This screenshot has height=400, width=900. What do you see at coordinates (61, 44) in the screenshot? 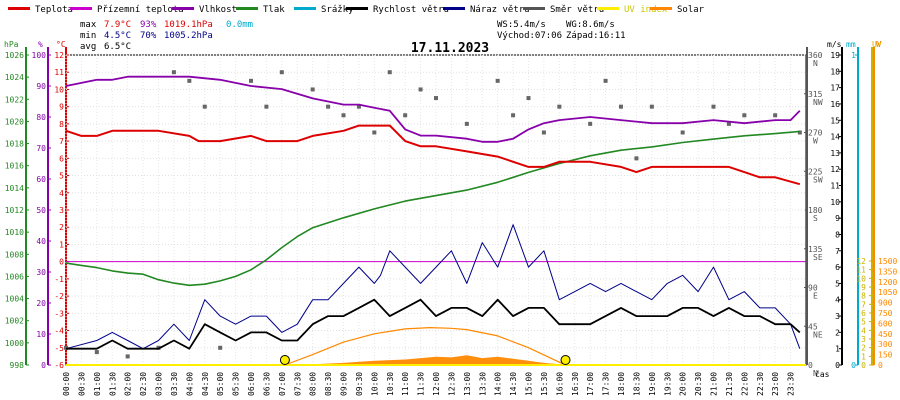
I see `axis-temp-title: °C` at bounding box center [61, 44].